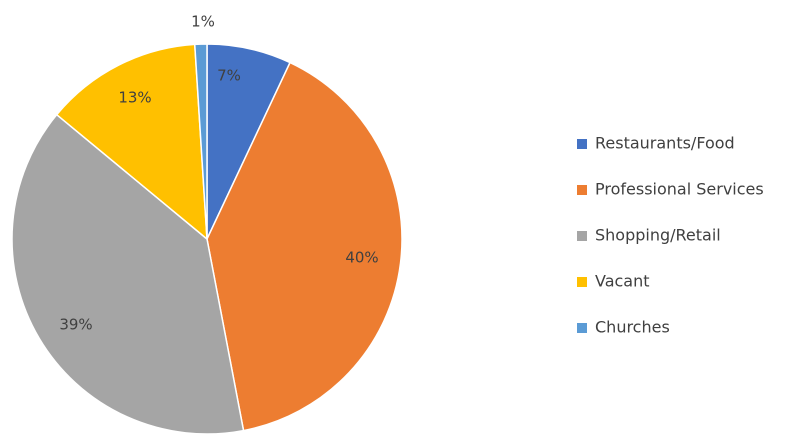 The height and width of the screenshot is (436, 807). What do you see at coordinates (582, 144) in the screenshot?
I see `legend-swatch-restaurants-food` at bounding box center [582, 144].